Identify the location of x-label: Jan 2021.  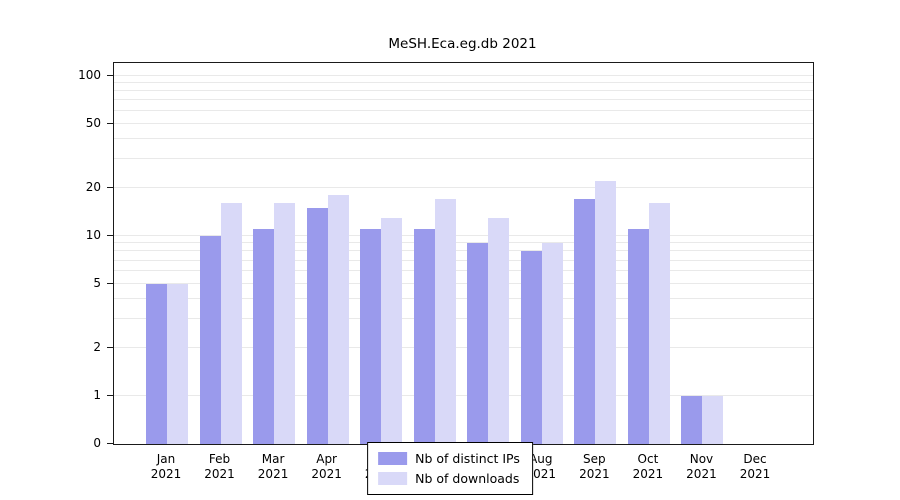
(166, 466).